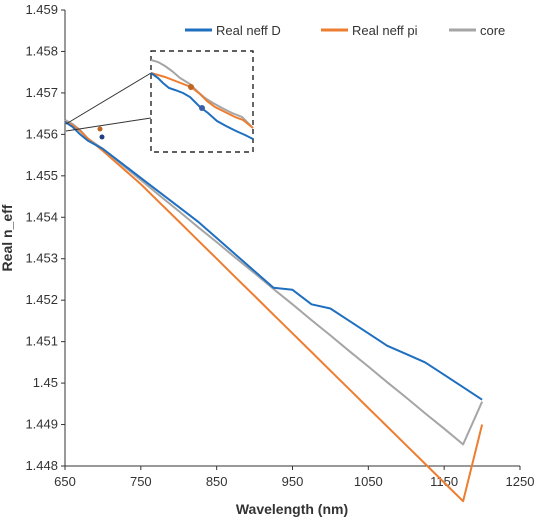 The width and height of the screenshot is (550, 524). I want to click on y-tick-label: 1.452, so click(41, 299).